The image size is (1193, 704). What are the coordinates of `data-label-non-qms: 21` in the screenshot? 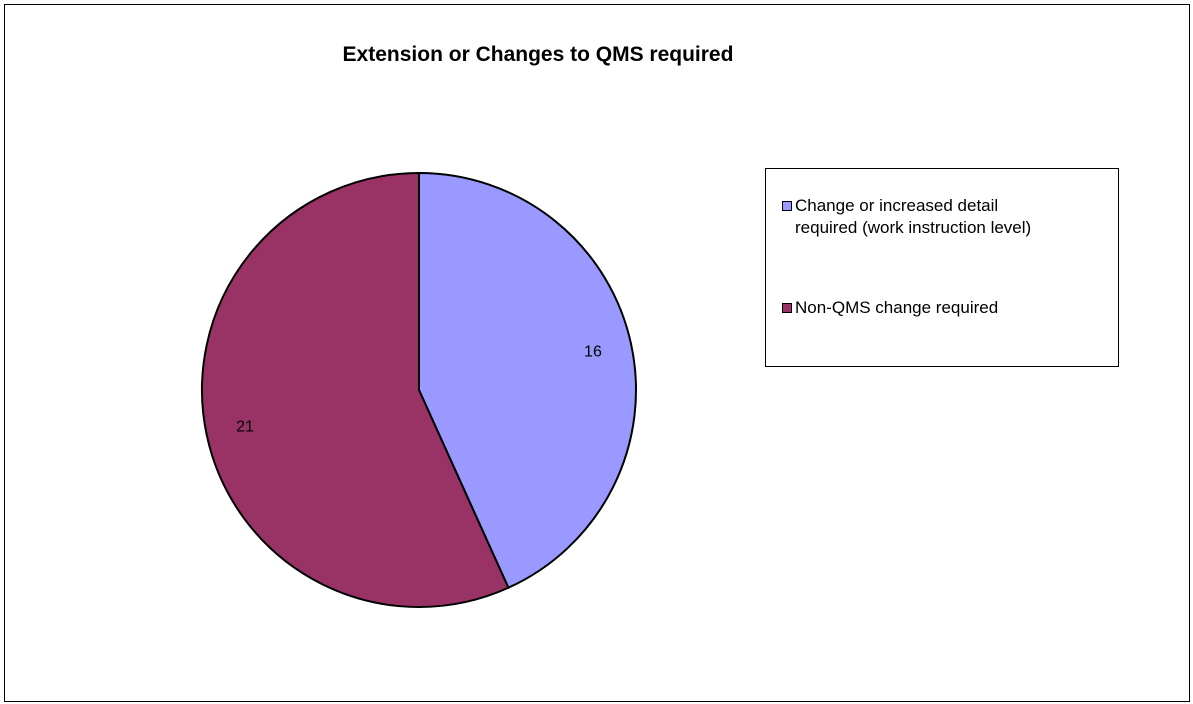 It's located at (245, 427).